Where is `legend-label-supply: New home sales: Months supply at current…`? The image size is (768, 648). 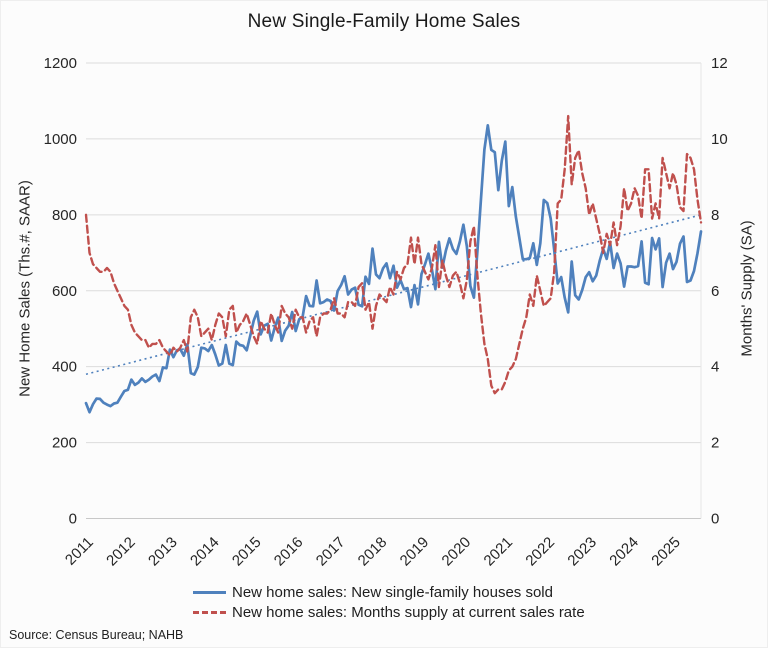 legend-label-supply: New home sales: Months supply at current… is located at coordinates (408, 612).